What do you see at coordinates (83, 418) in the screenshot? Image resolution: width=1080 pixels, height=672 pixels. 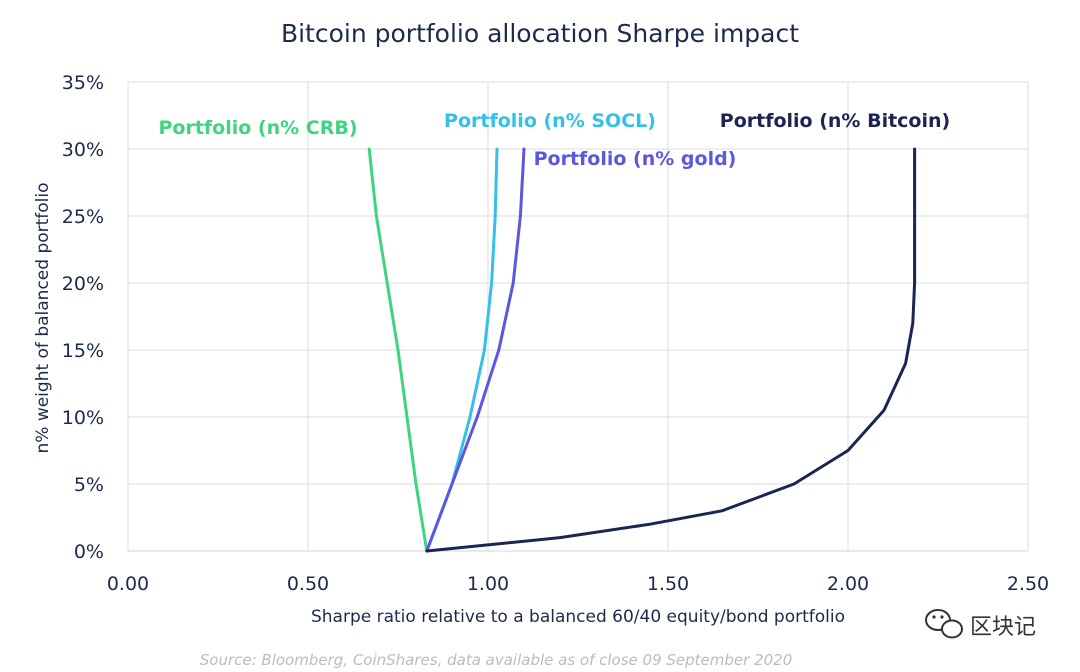 I see `y-tick-label: 10%` at bounding box center [83, 418].